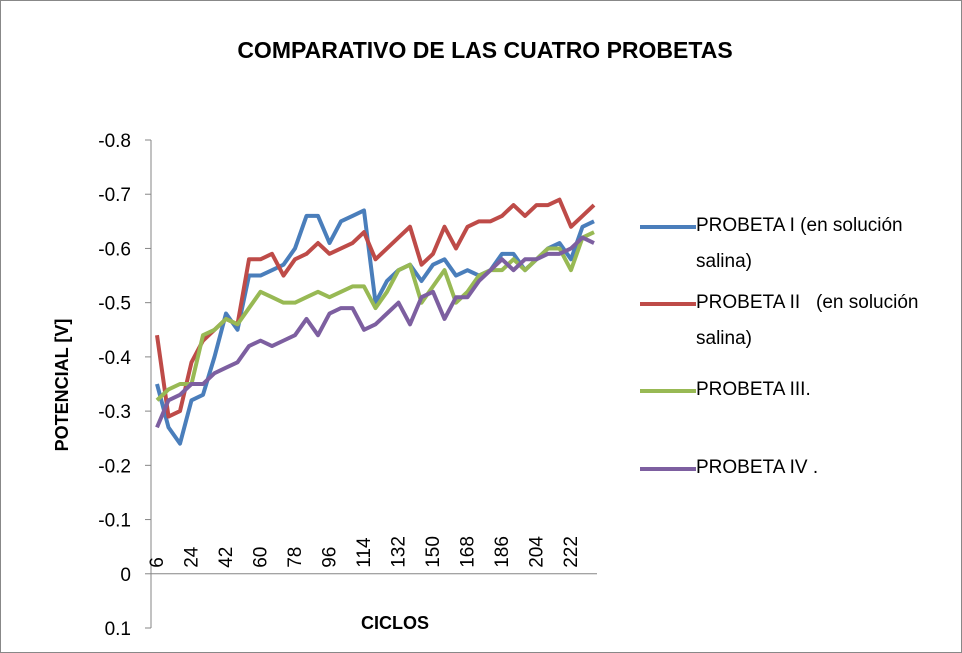  I want to click on y-tick-label: -0.3, so click(114, 412).